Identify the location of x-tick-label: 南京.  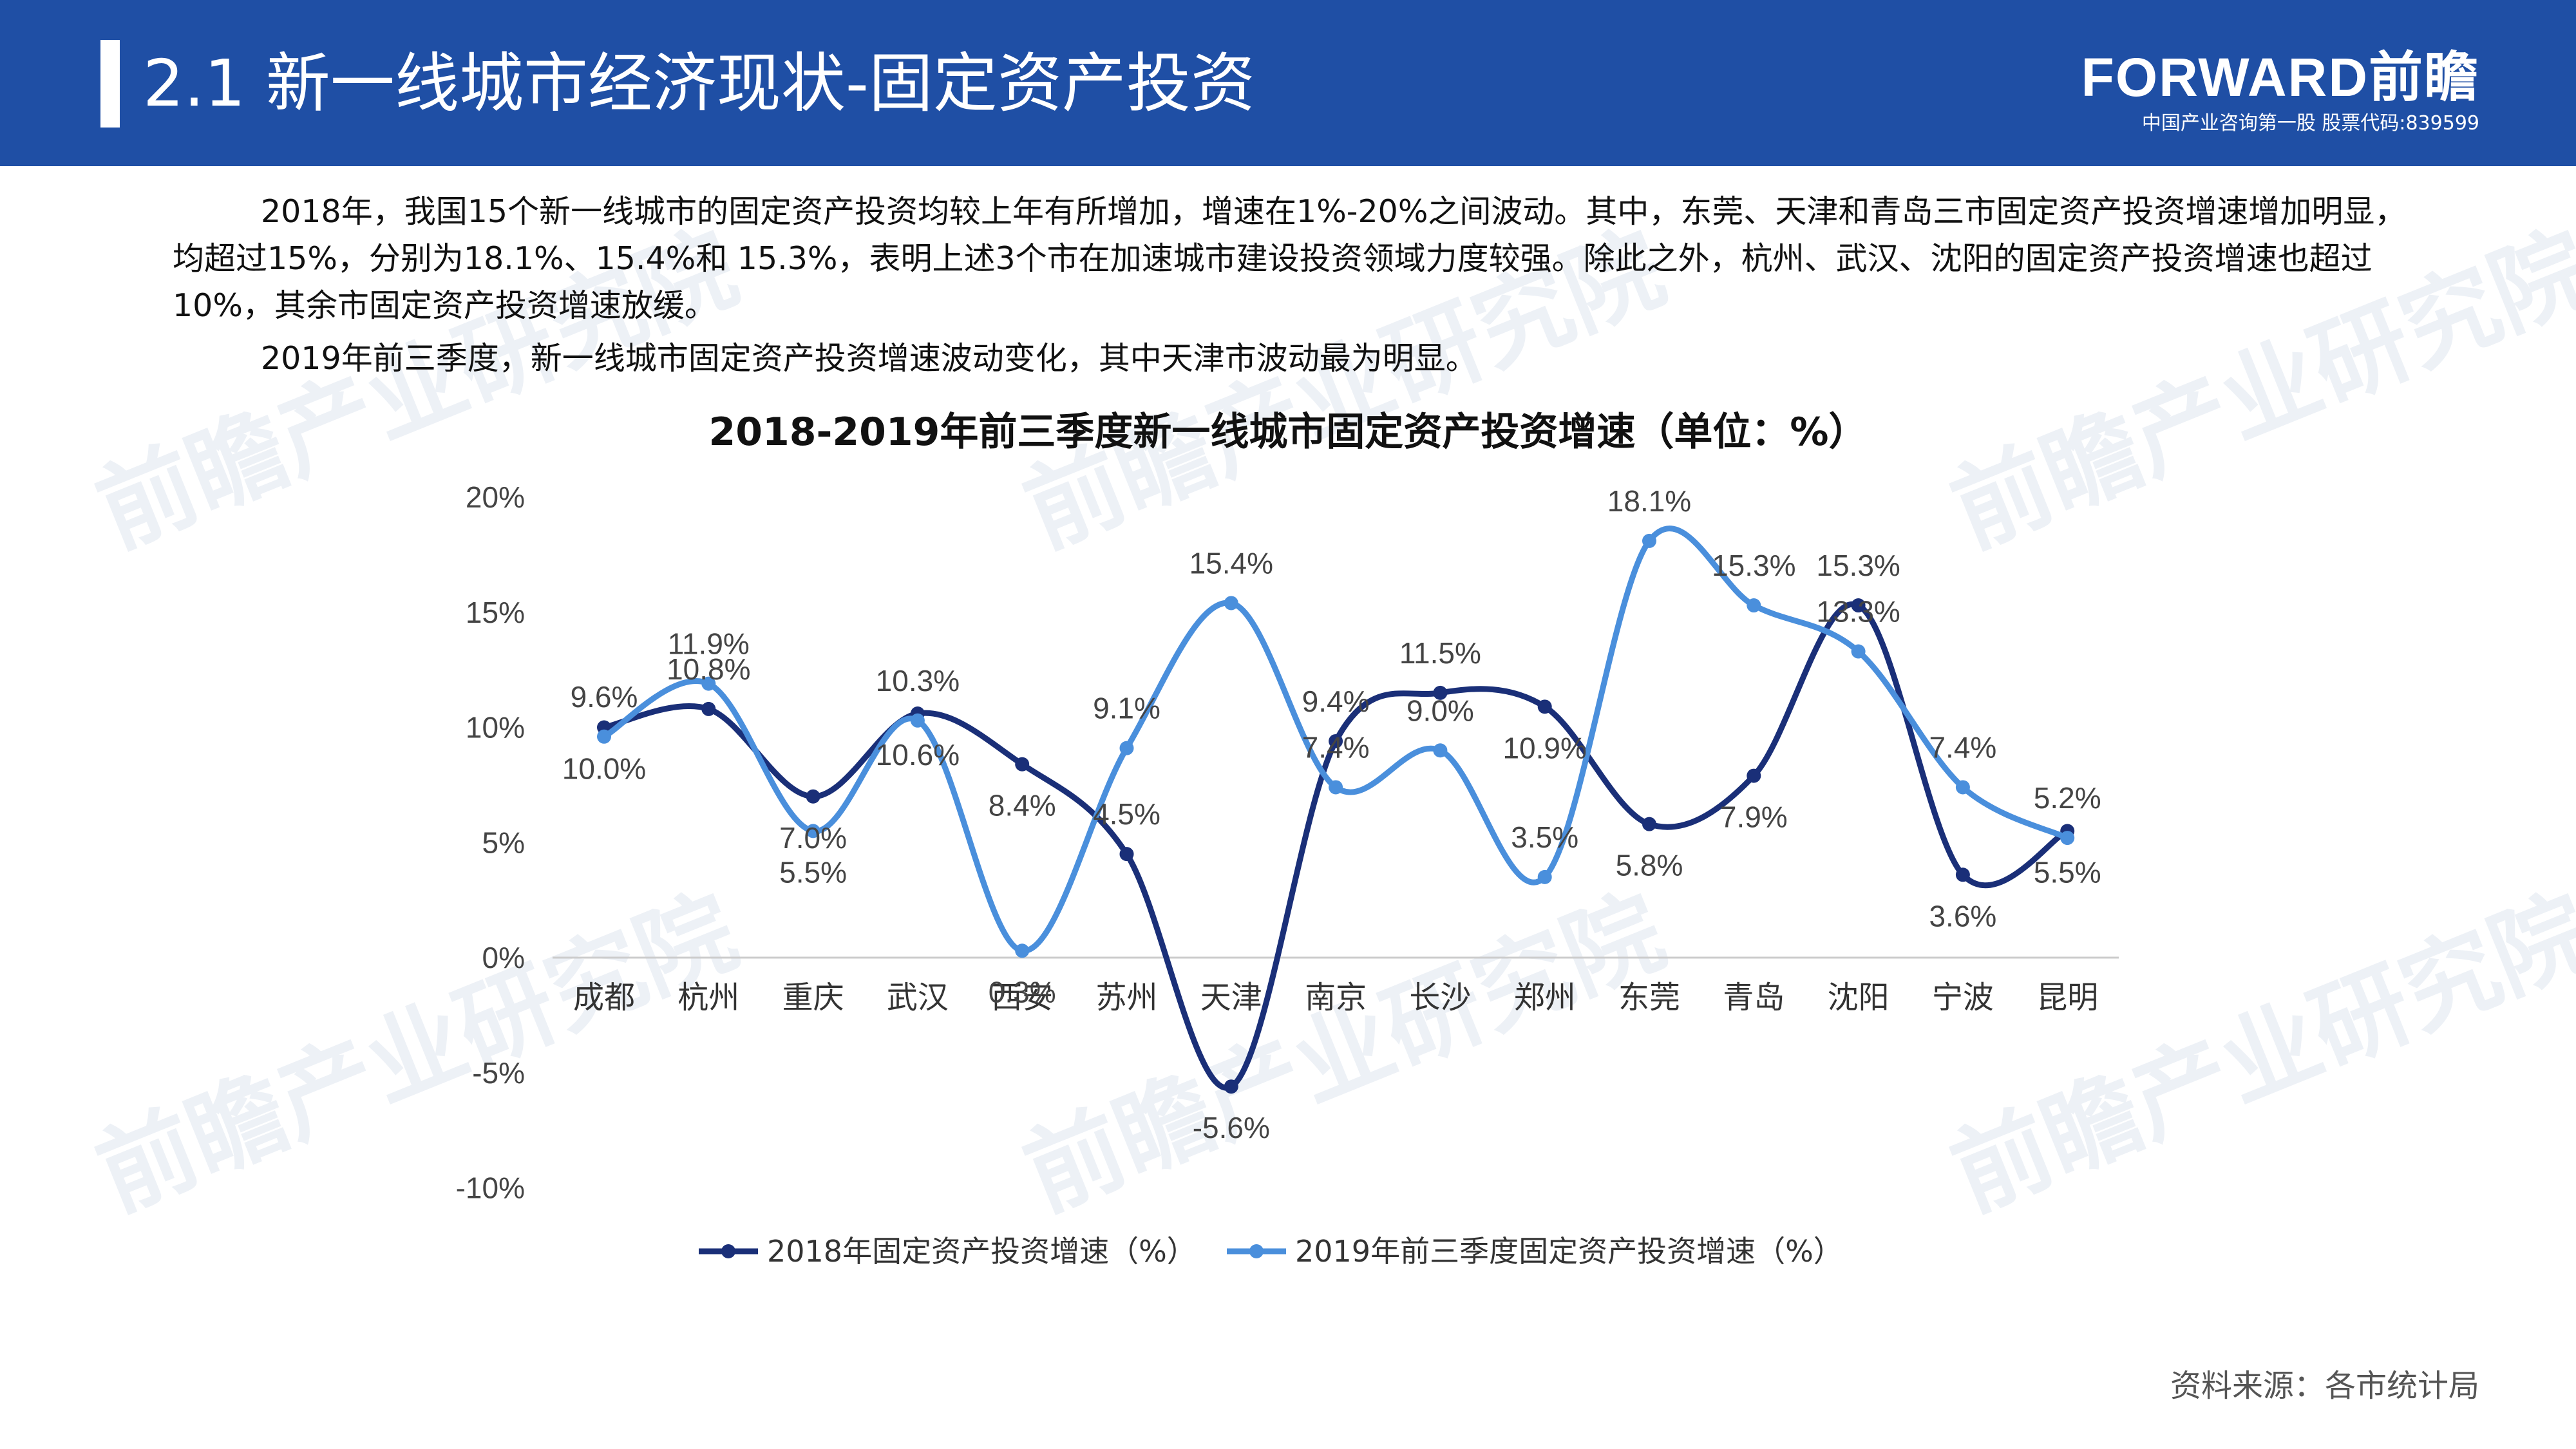
(1336, 998).